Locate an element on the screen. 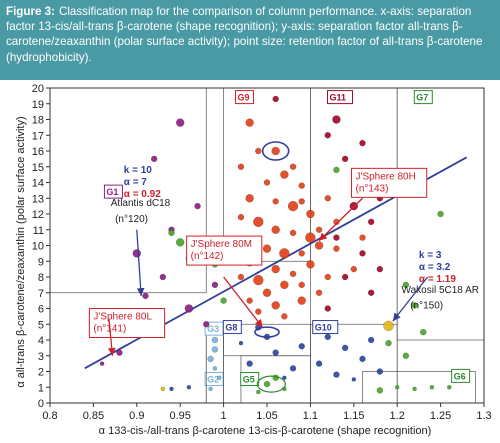 This screenshot has width=500, height=443. callout-text: J'Sphere 80M is located at coordinates (221, 244).